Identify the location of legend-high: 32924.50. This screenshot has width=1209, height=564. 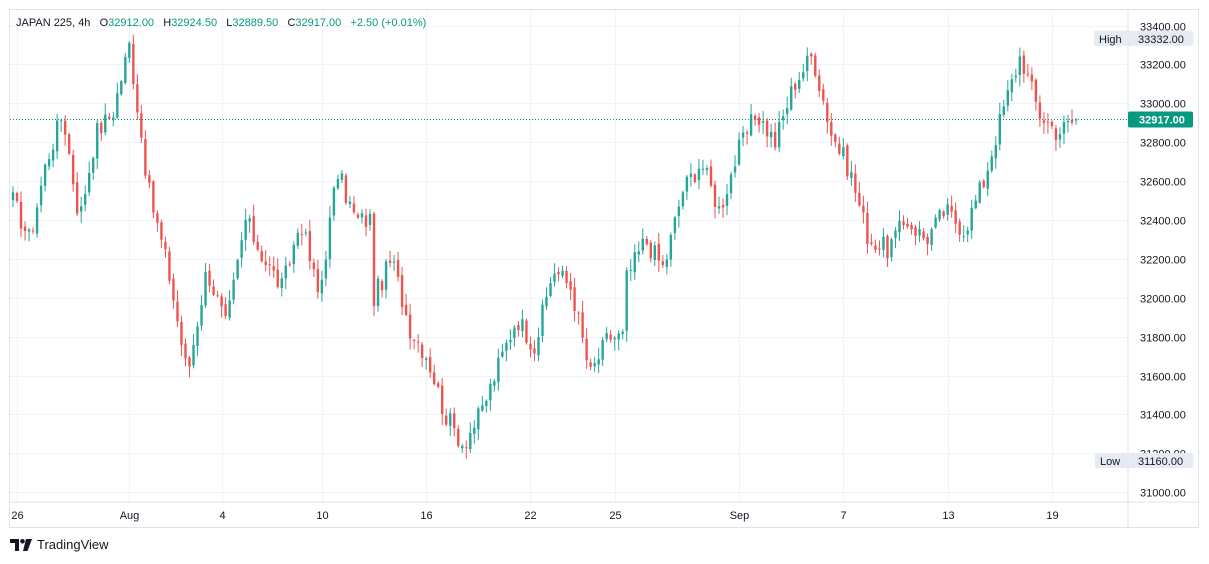
(194, 23).